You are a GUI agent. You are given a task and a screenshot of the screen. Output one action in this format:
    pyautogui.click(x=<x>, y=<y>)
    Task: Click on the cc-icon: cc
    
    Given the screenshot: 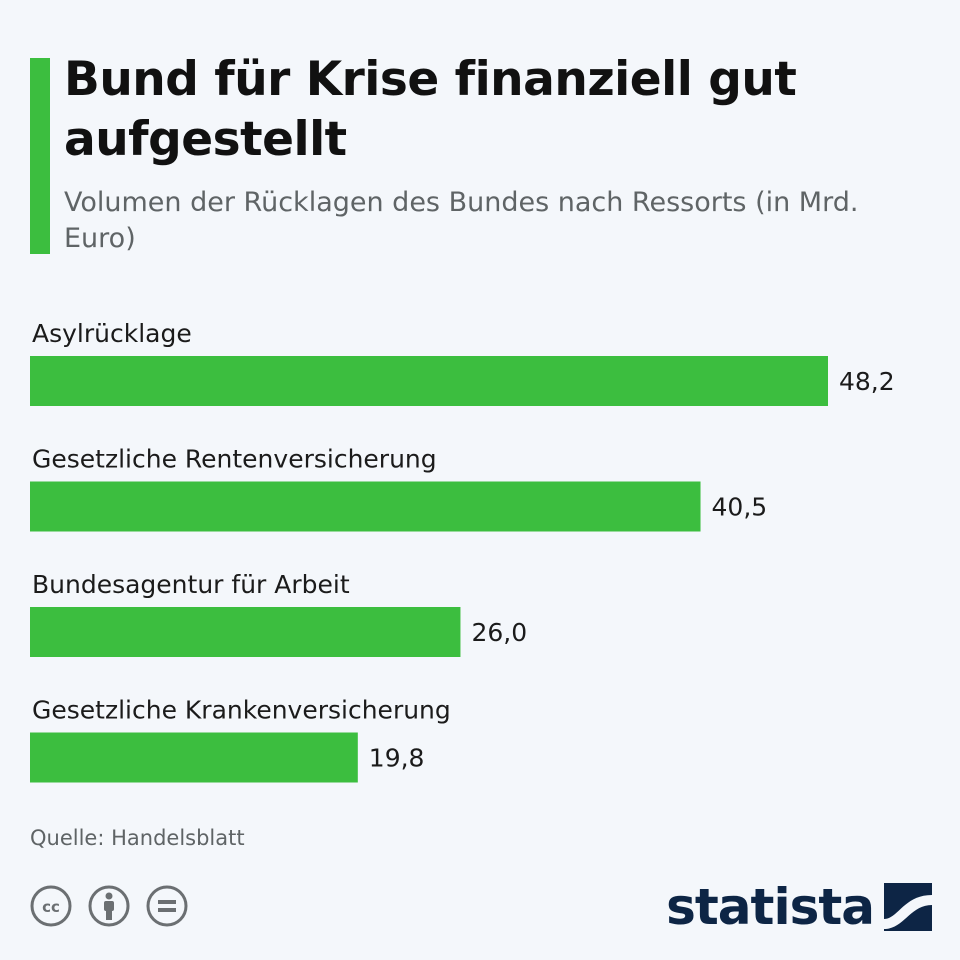 What is the action you would take?
    pyautogui.click(x=51, y=906)
    